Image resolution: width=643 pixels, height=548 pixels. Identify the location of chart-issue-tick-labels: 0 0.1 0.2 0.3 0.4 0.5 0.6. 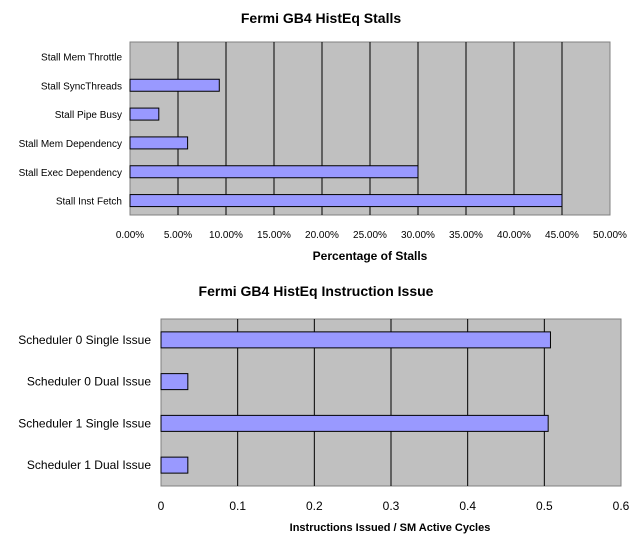
(394, 506).